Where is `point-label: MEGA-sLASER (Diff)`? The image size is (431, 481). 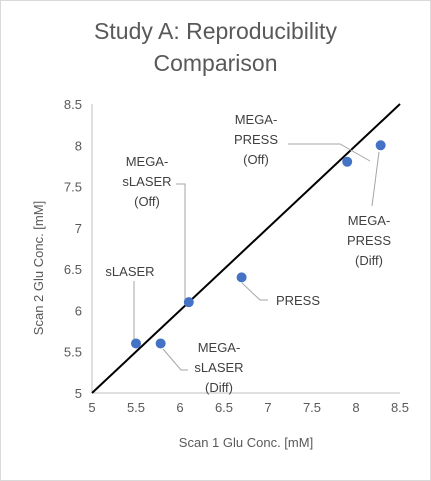
point-label: MEGA-sLASER (Diff) is located at coordinates (218, 367).